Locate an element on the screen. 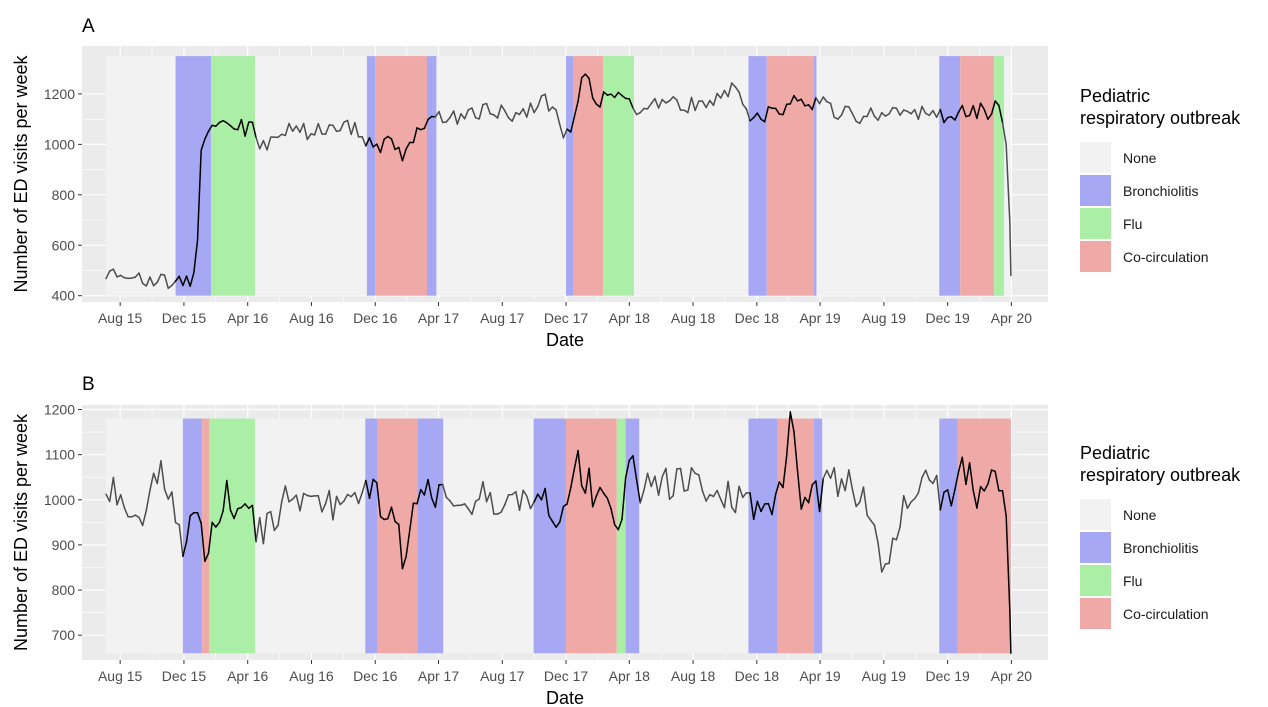 This screenshot has width=1268, height=707. outbreak-band-flu is located at coordinates (999, 176).